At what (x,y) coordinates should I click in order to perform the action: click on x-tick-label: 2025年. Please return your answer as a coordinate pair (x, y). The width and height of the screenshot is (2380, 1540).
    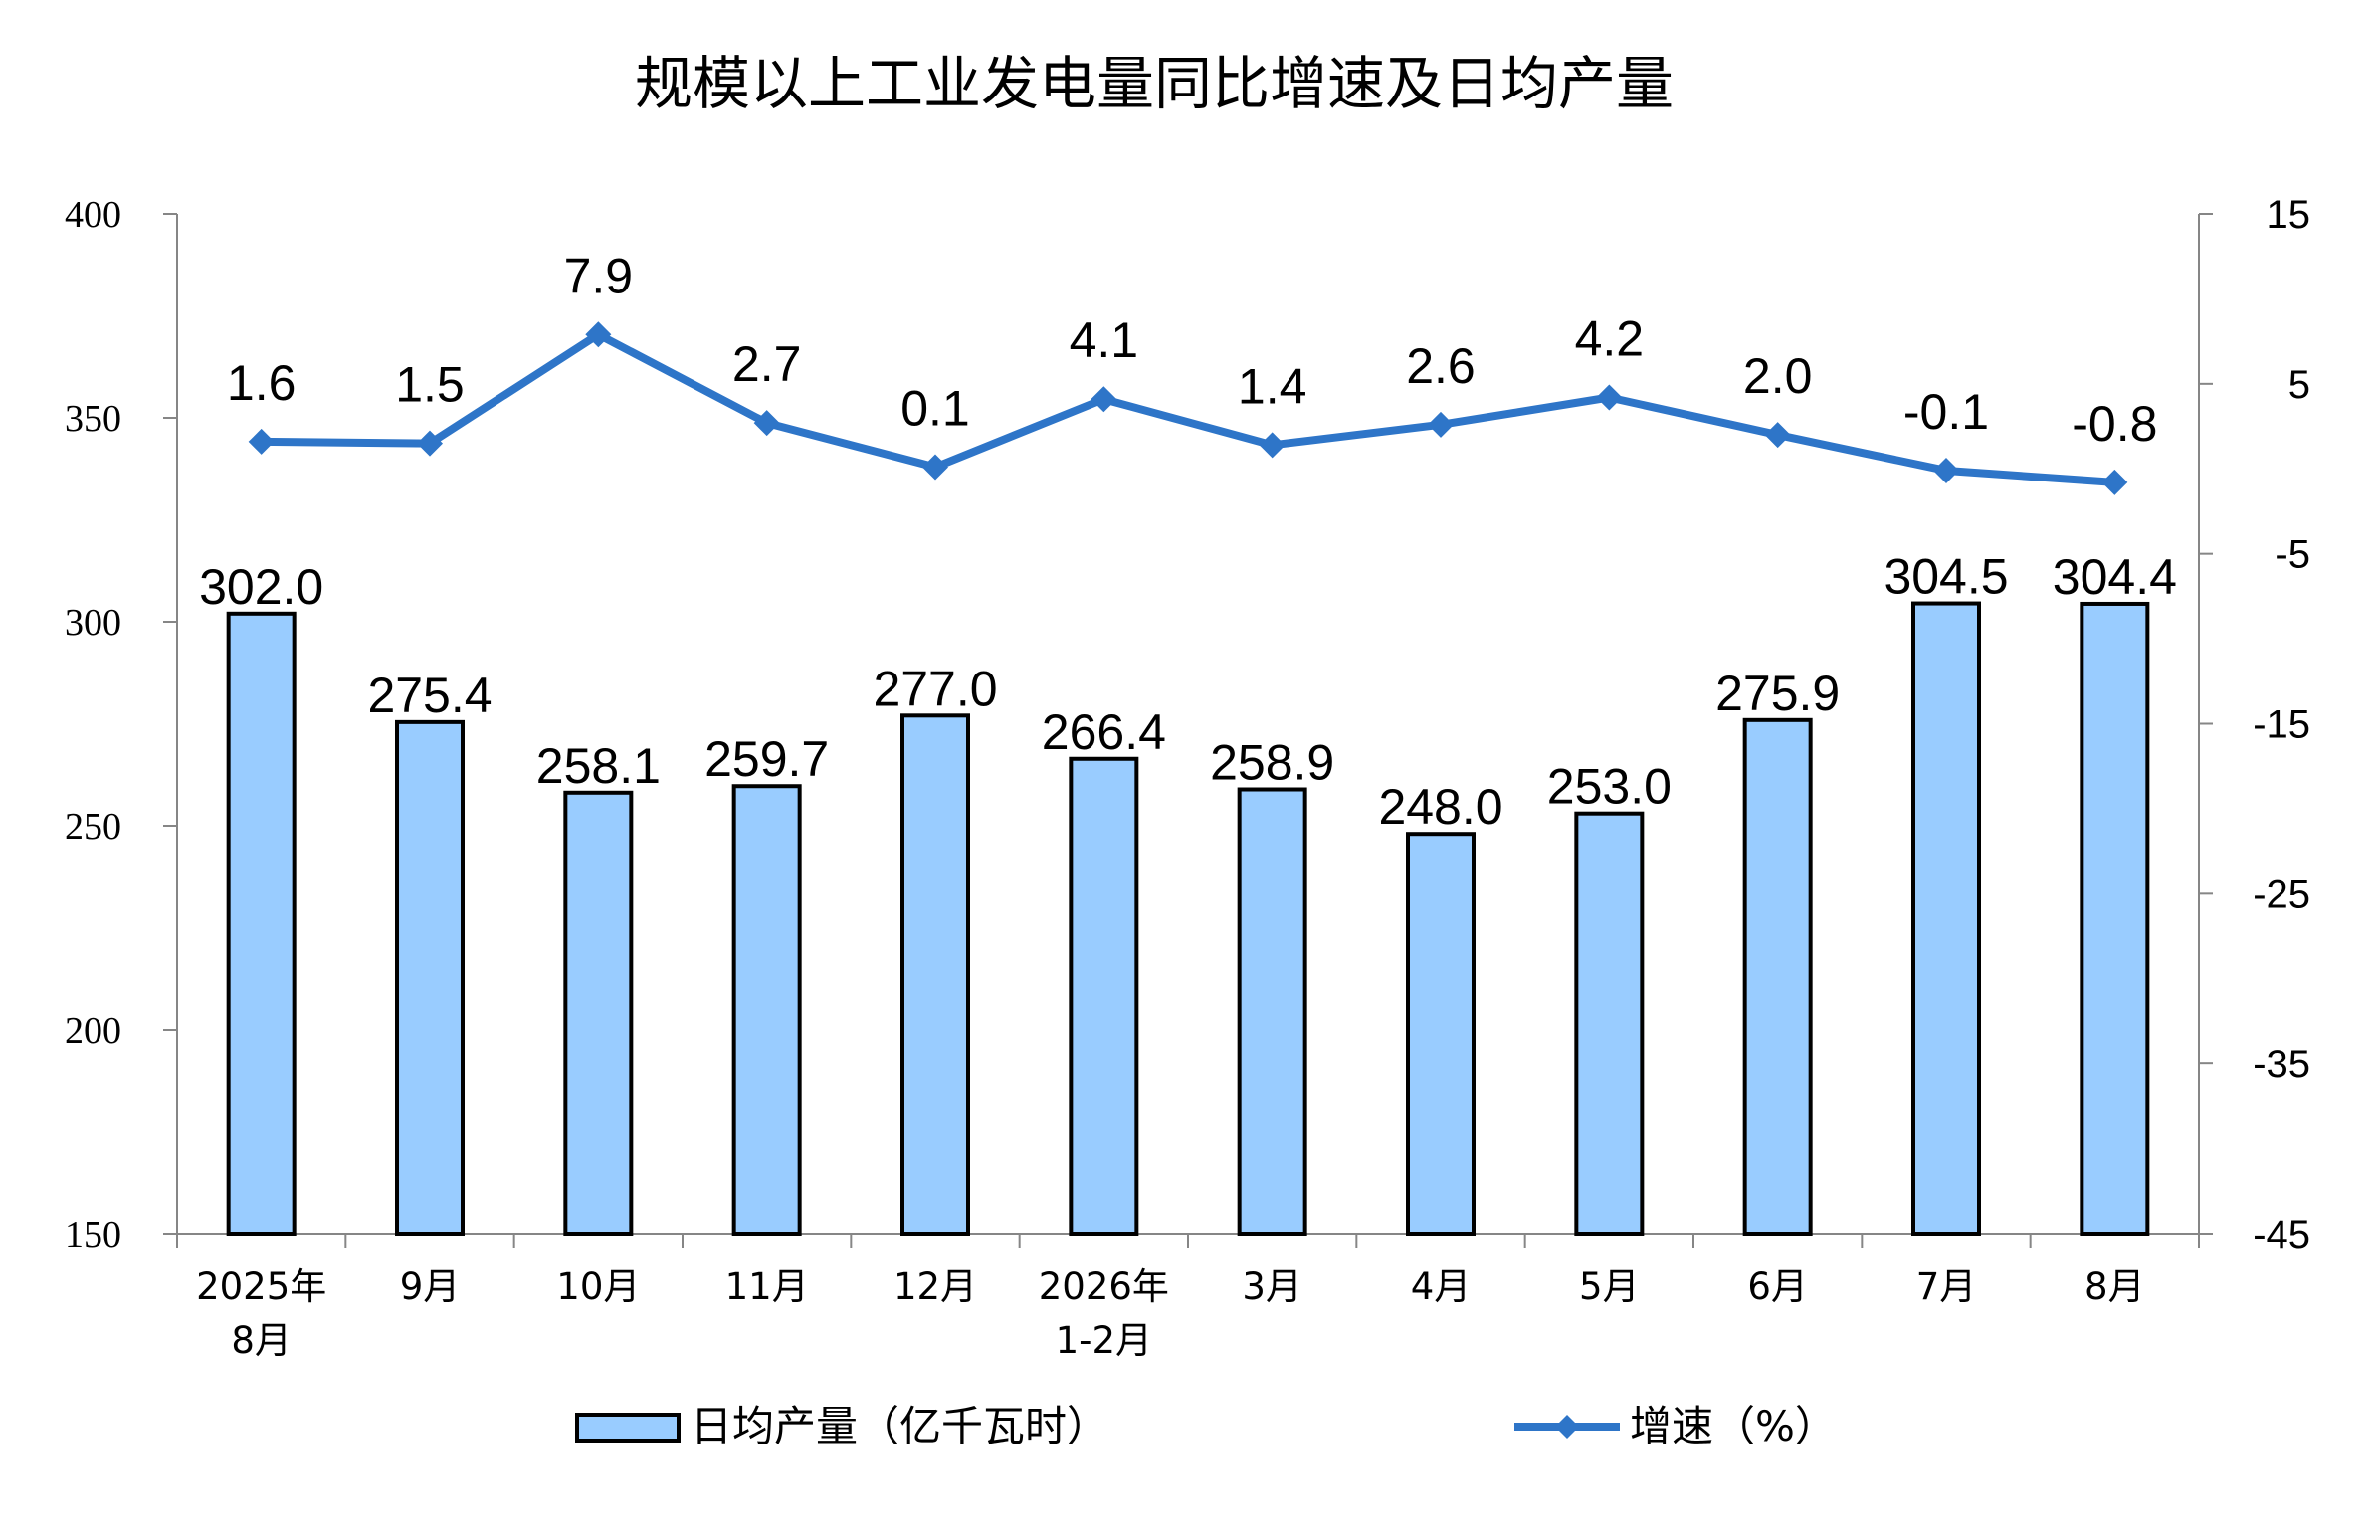
    Looking at the image, I should click on (261, 1286).